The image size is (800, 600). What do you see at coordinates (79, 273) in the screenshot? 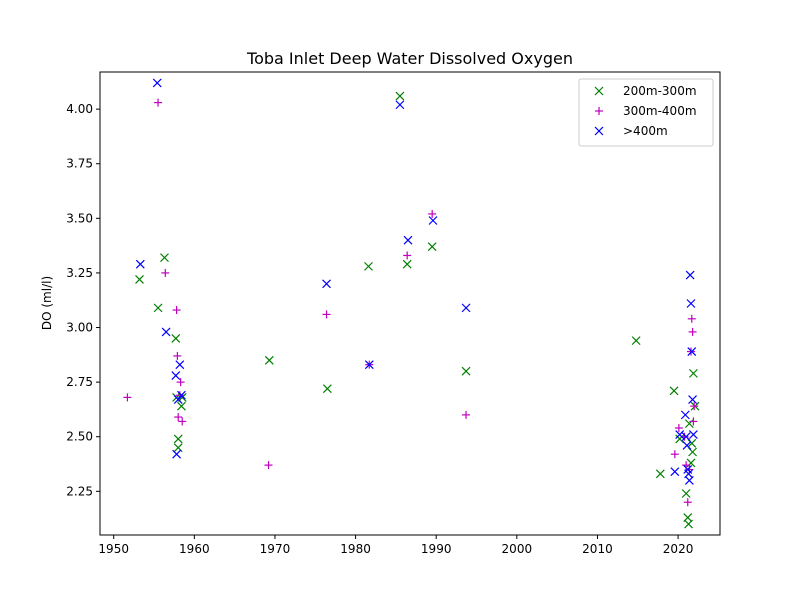
I see `y-tick-label: 3.25` at bounding box center [79, 273].